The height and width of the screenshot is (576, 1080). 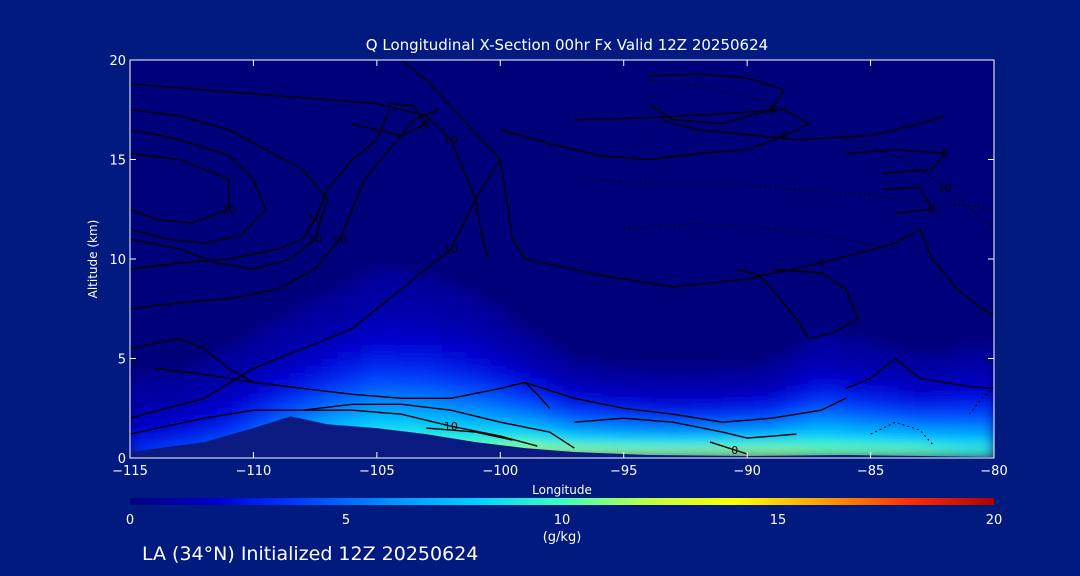 I want to click on x-tick-label: −85, so click(x=870, y=471).